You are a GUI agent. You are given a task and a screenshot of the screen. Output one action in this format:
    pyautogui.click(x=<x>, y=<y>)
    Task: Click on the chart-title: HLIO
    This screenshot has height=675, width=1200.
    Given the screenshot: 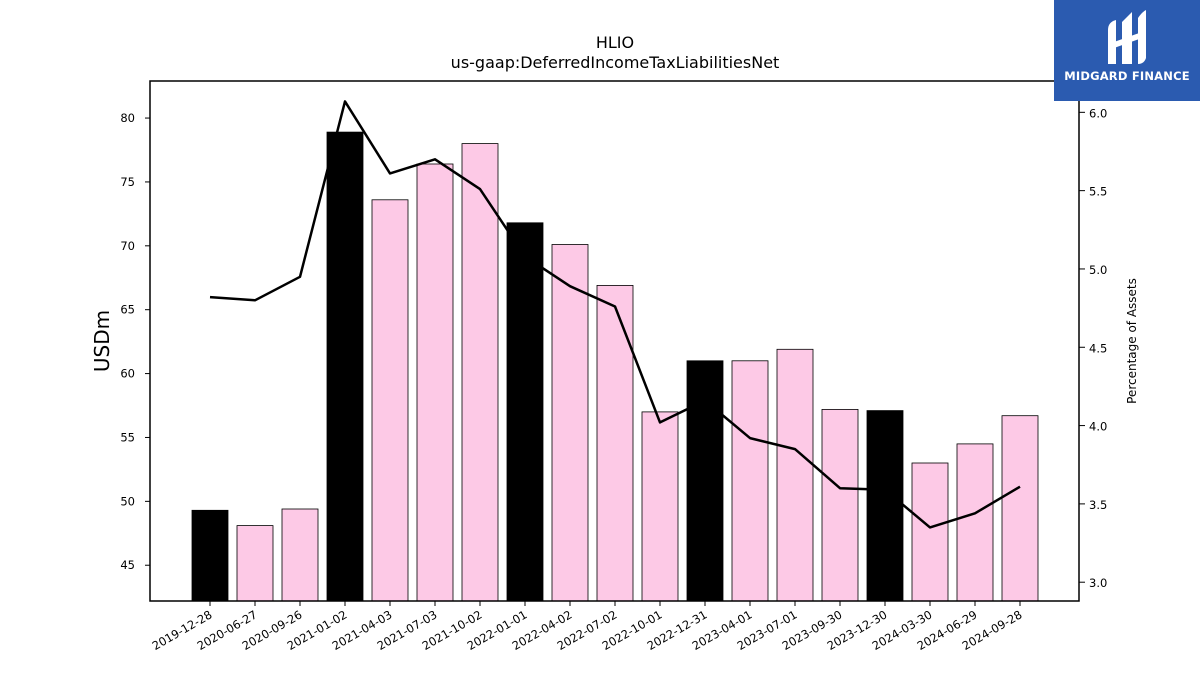 What is the action you would take?
    pyautogui.click(x=615, y=42)
    